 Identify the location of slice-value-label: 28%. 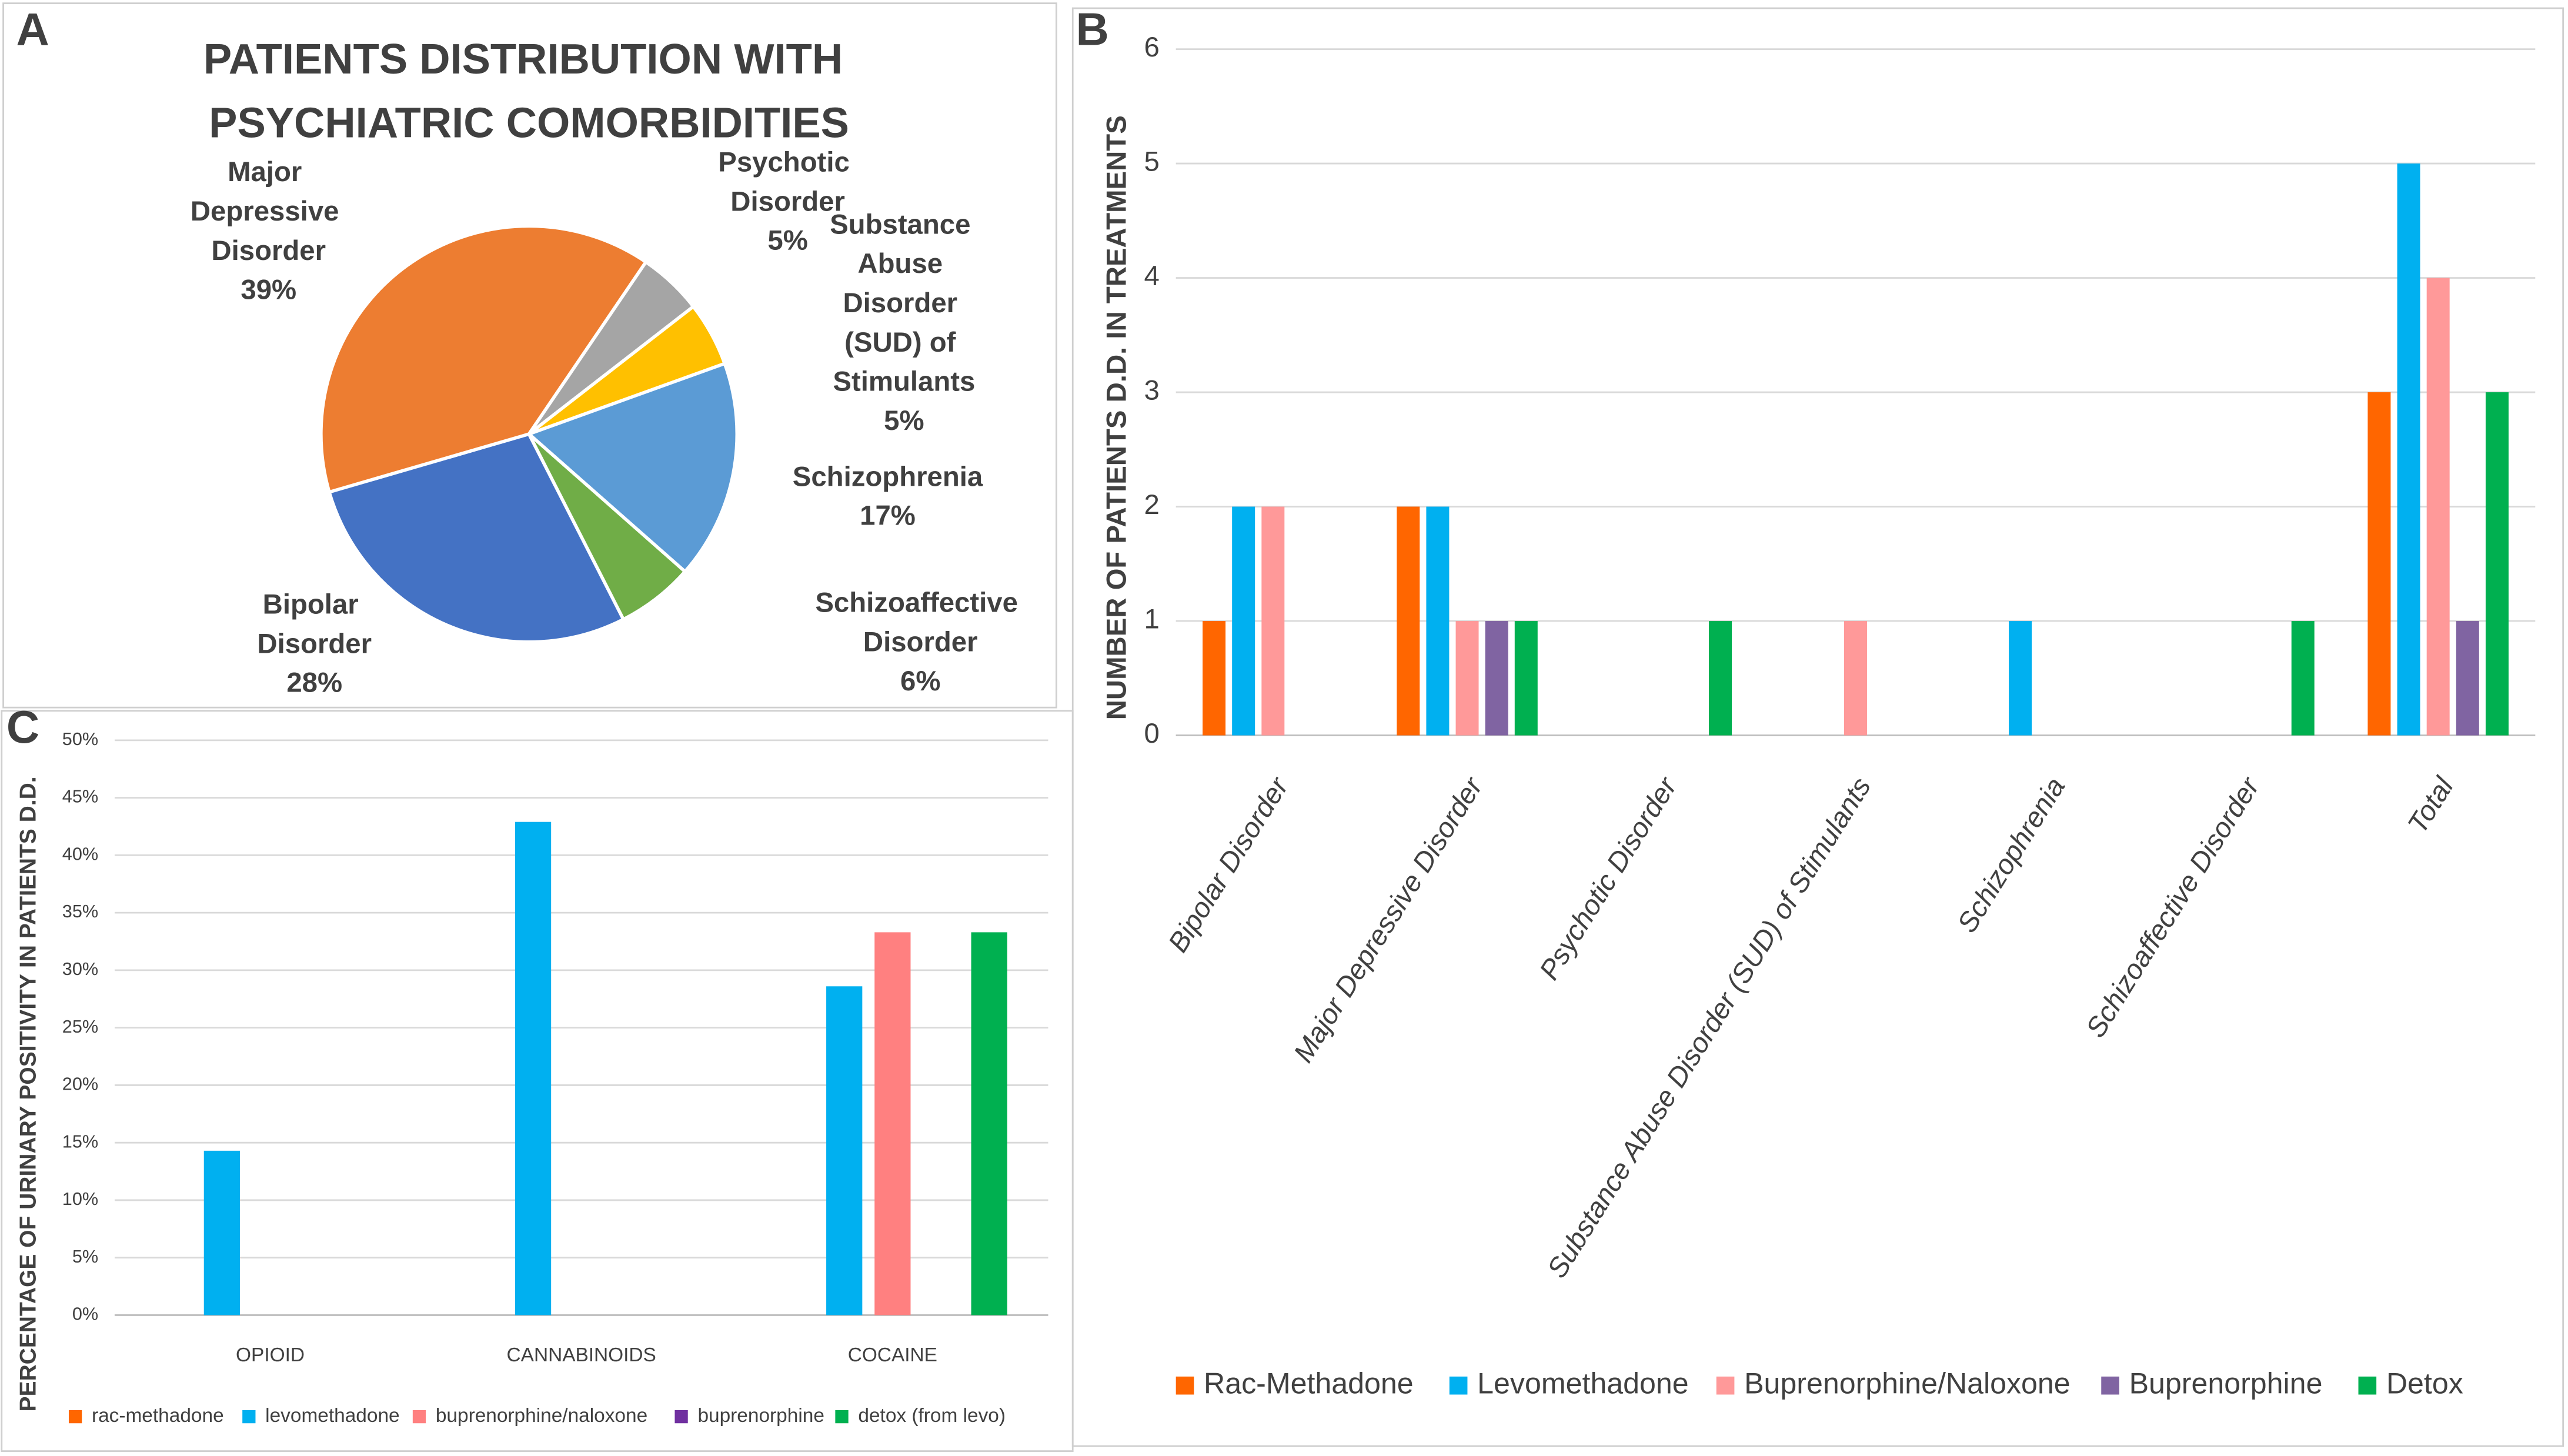
(314, 683).